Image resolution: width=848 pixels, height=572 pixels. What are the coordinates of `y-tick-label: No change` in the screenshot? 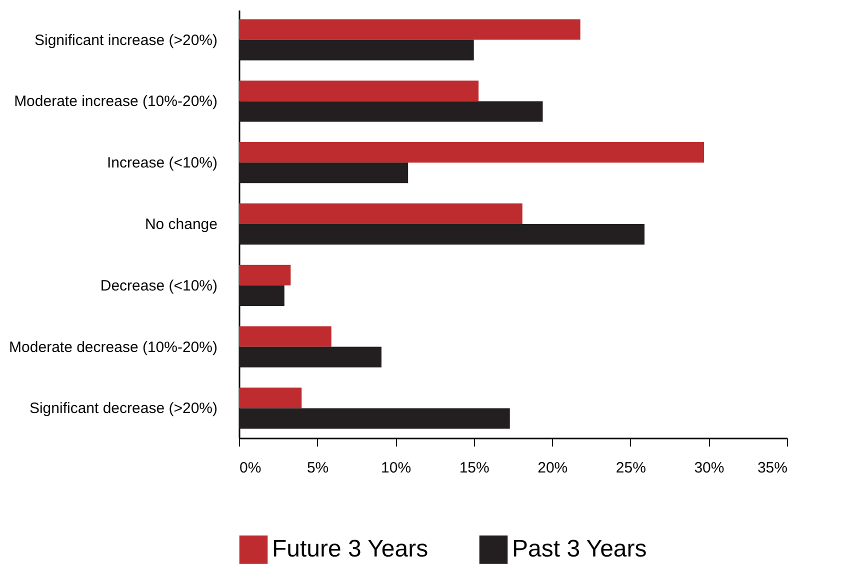 It's located at (181, 224).